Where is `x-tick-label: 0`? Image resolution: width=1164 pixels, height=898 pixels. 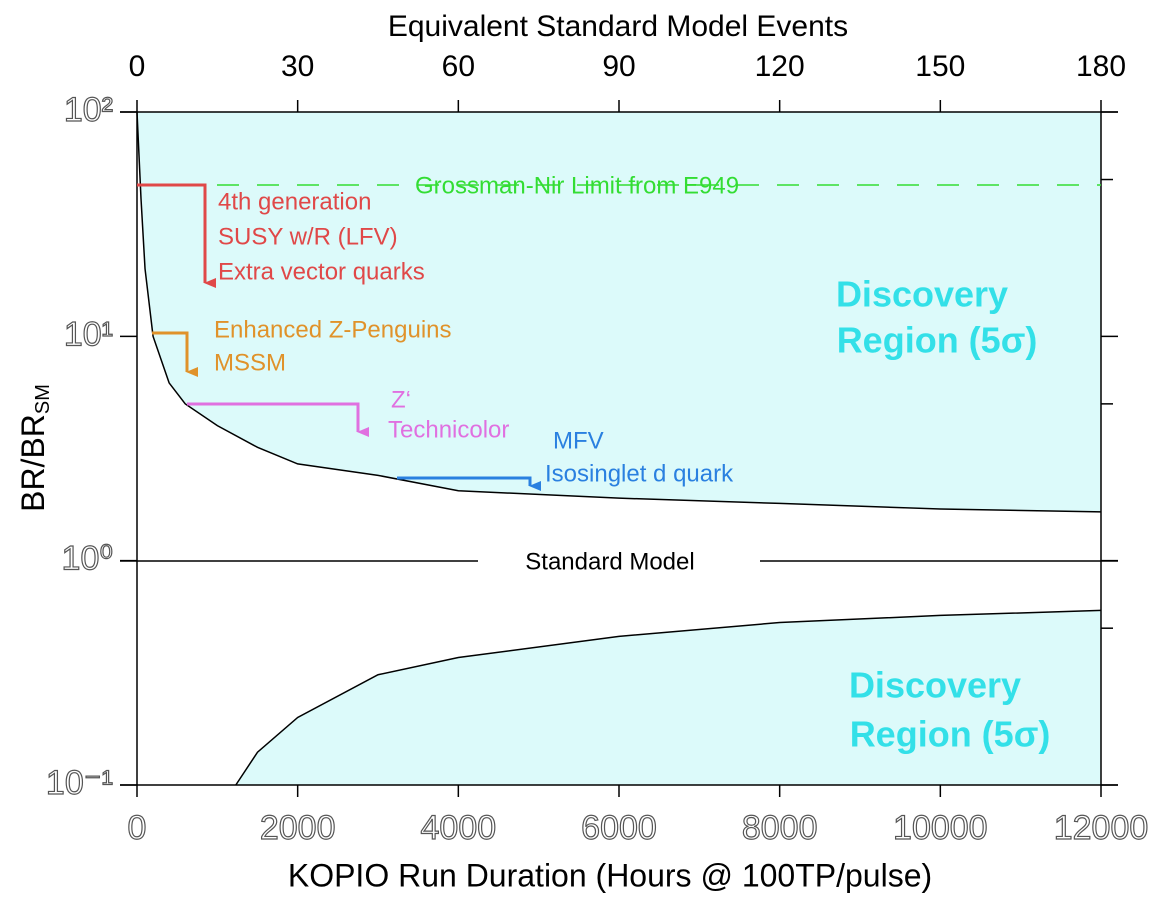 x-tick-label: 0 is located at coordinates (137, 828).